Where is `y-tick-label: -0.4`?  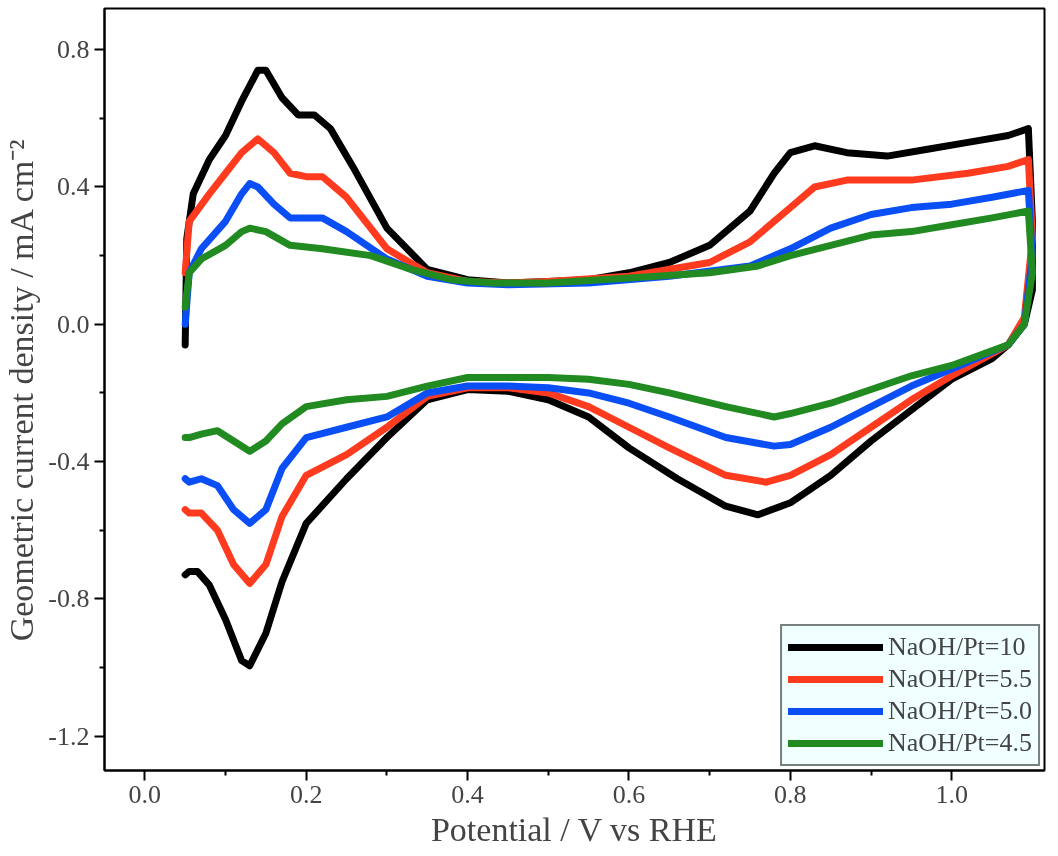
y-tick-label: -0.4 is located at coordinates (69, 462).